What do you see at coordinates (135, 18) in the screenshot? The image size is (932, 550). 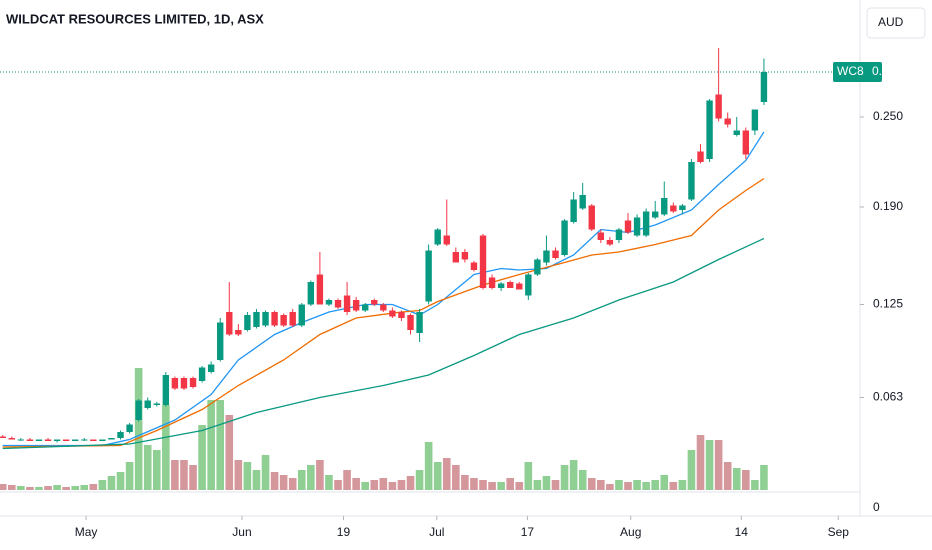 I see `chart-title: WILDCAT RESOURCES LIMITED, 1D, ASX` at bounding box center [135, 18].